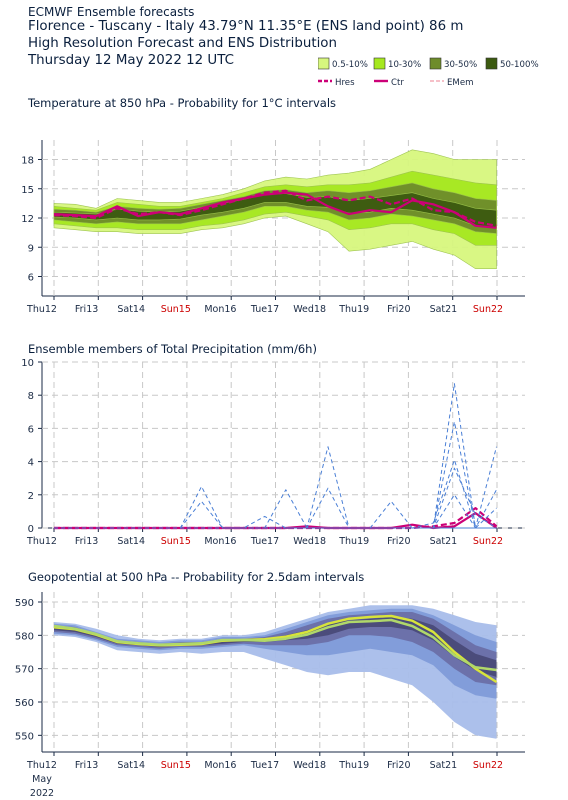 The image size is (568, 800). What do you see at coordinates (309, 309) in the screenshot?
I see `temperature-xtick-label: Wed18` at bounding box center [309, 309].